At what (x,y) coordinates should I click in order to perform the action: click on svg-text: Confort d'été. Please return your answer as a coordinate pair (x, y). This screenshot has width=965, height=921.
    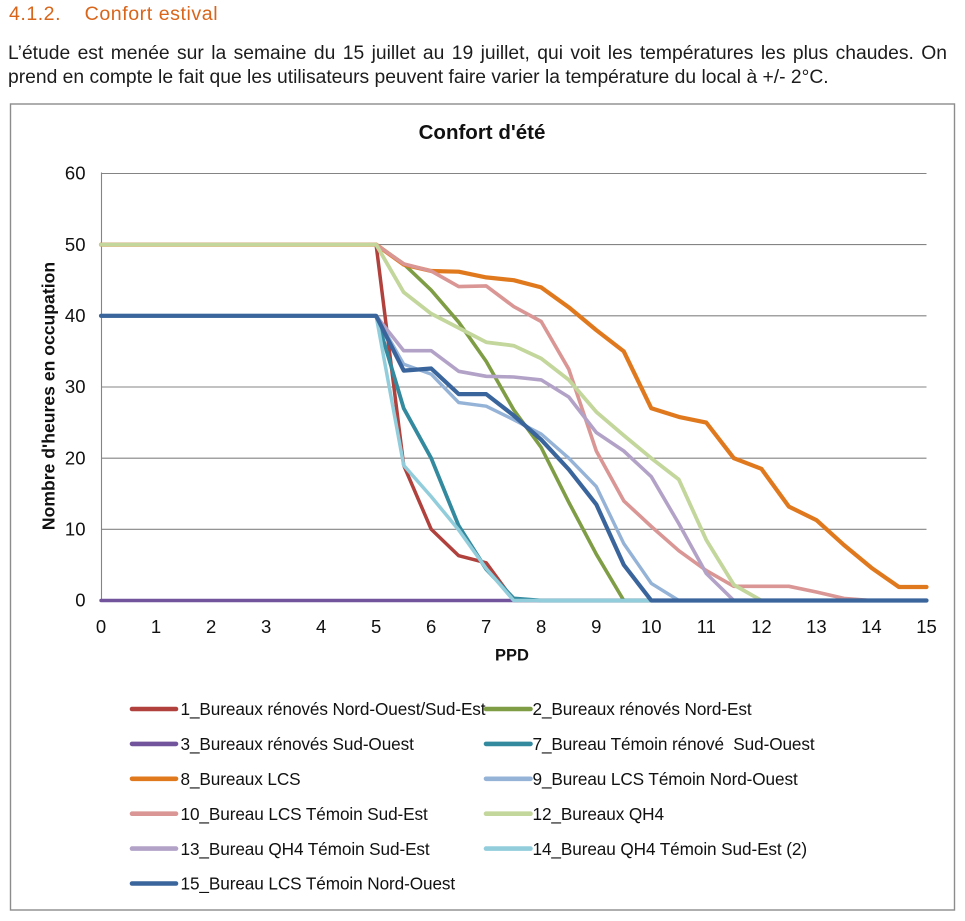
    Looking at the image, I should click on (482, 132).